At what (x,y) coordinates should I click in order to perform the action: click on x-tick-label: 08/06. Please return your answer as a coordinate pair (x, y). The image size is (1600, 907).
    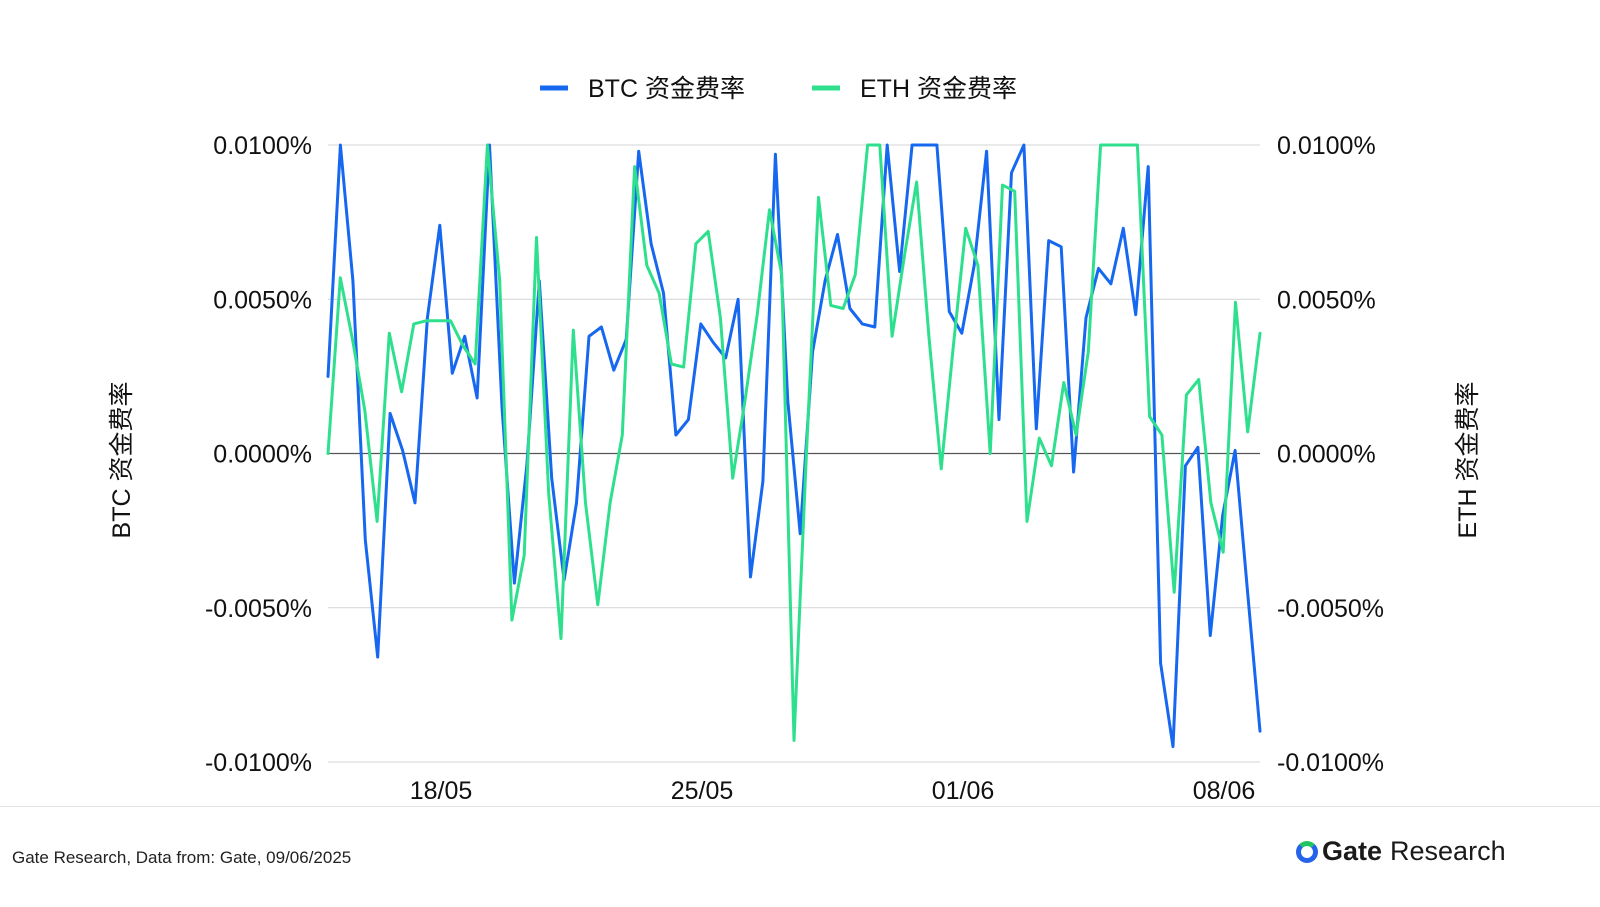
    Looking at the image, I should click on (1224, 791).